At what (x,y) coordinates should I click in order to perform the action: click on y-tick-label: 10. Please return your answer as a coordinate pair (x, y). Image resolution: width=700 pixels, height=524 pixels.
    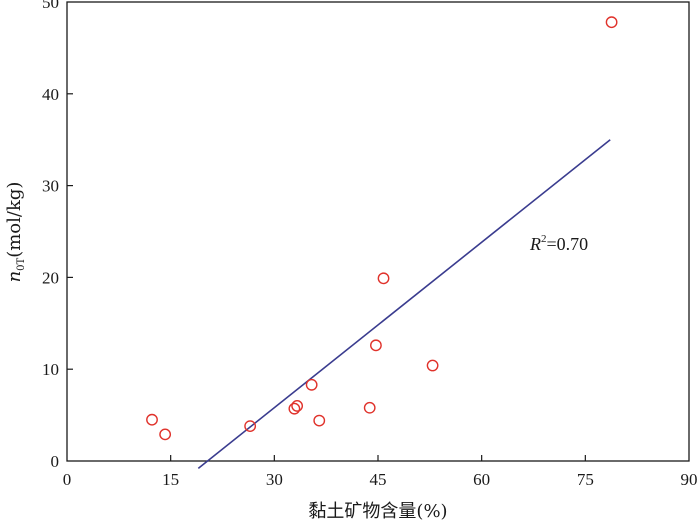
    Looking at the image, I should click on (50, 369).